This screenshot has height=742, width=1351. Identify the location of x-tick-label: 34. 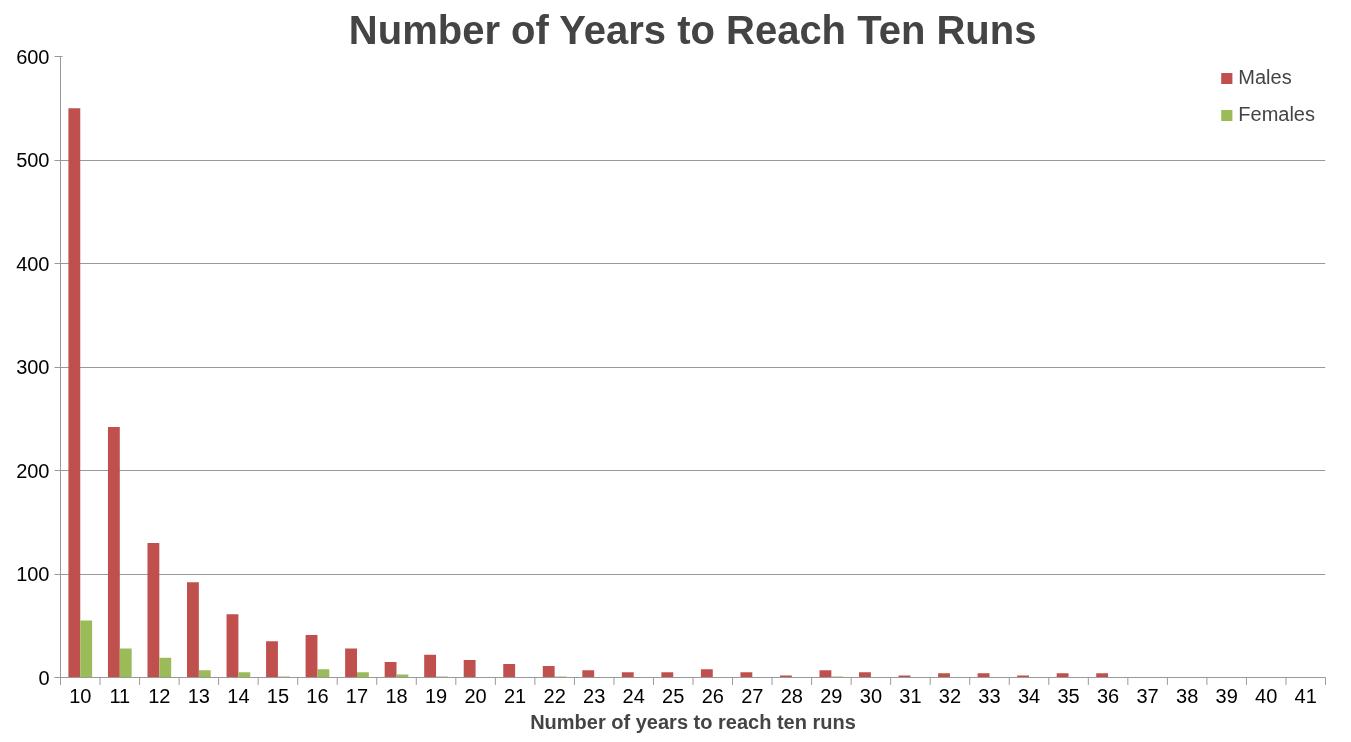
(1029, 695).